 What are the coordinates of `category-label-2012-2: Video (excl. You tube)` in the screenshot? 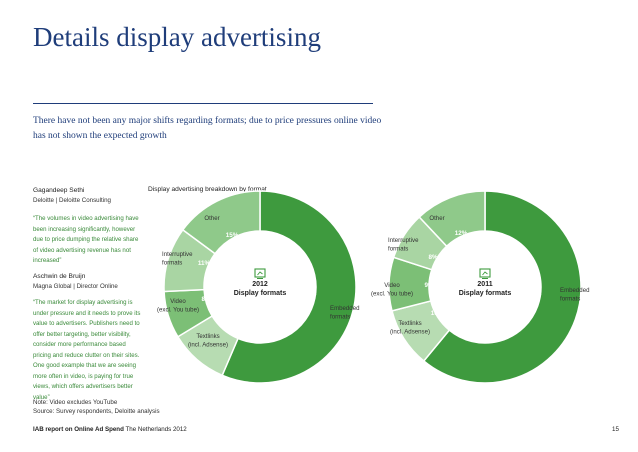 It's located at (178, 306).